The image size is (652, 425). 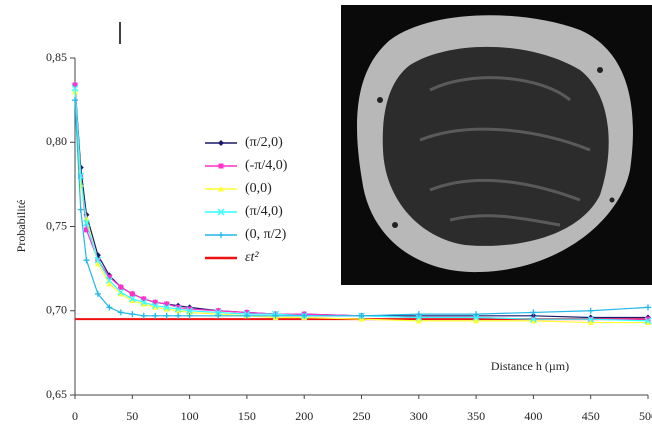 What do you see at coordinates (252, 257) in the screenshot?
I see `legend-label: εt²` at bounding box center [252, 257].